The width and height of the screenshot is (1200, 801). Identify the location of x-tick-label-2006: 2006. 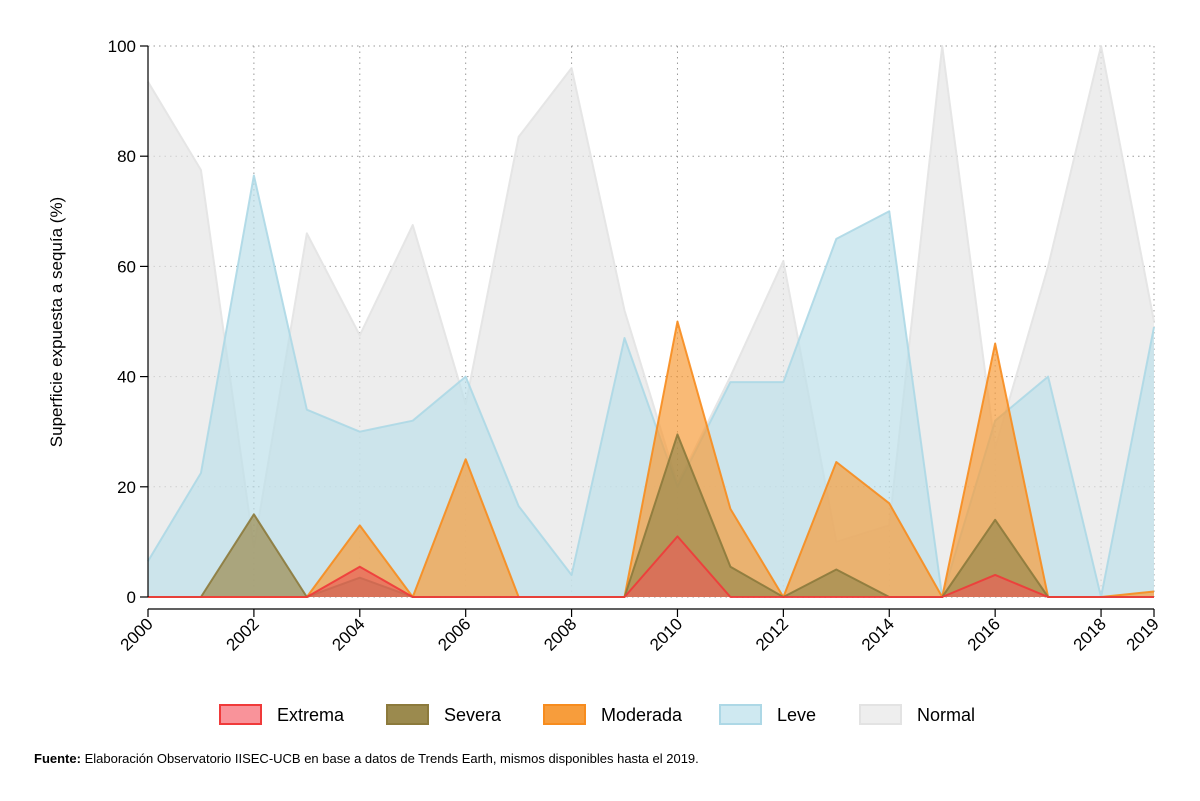
(454, 634).